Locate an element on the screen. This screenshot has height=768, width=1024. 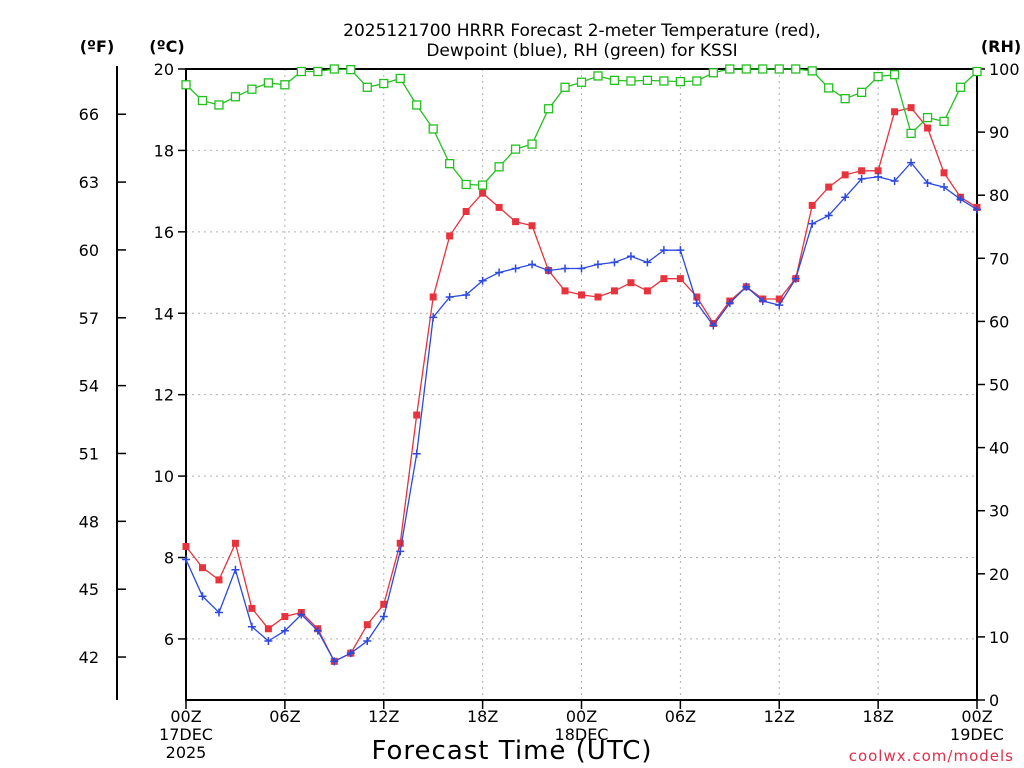
x-tick-label: 06Z is located at coordinates (680, 716).